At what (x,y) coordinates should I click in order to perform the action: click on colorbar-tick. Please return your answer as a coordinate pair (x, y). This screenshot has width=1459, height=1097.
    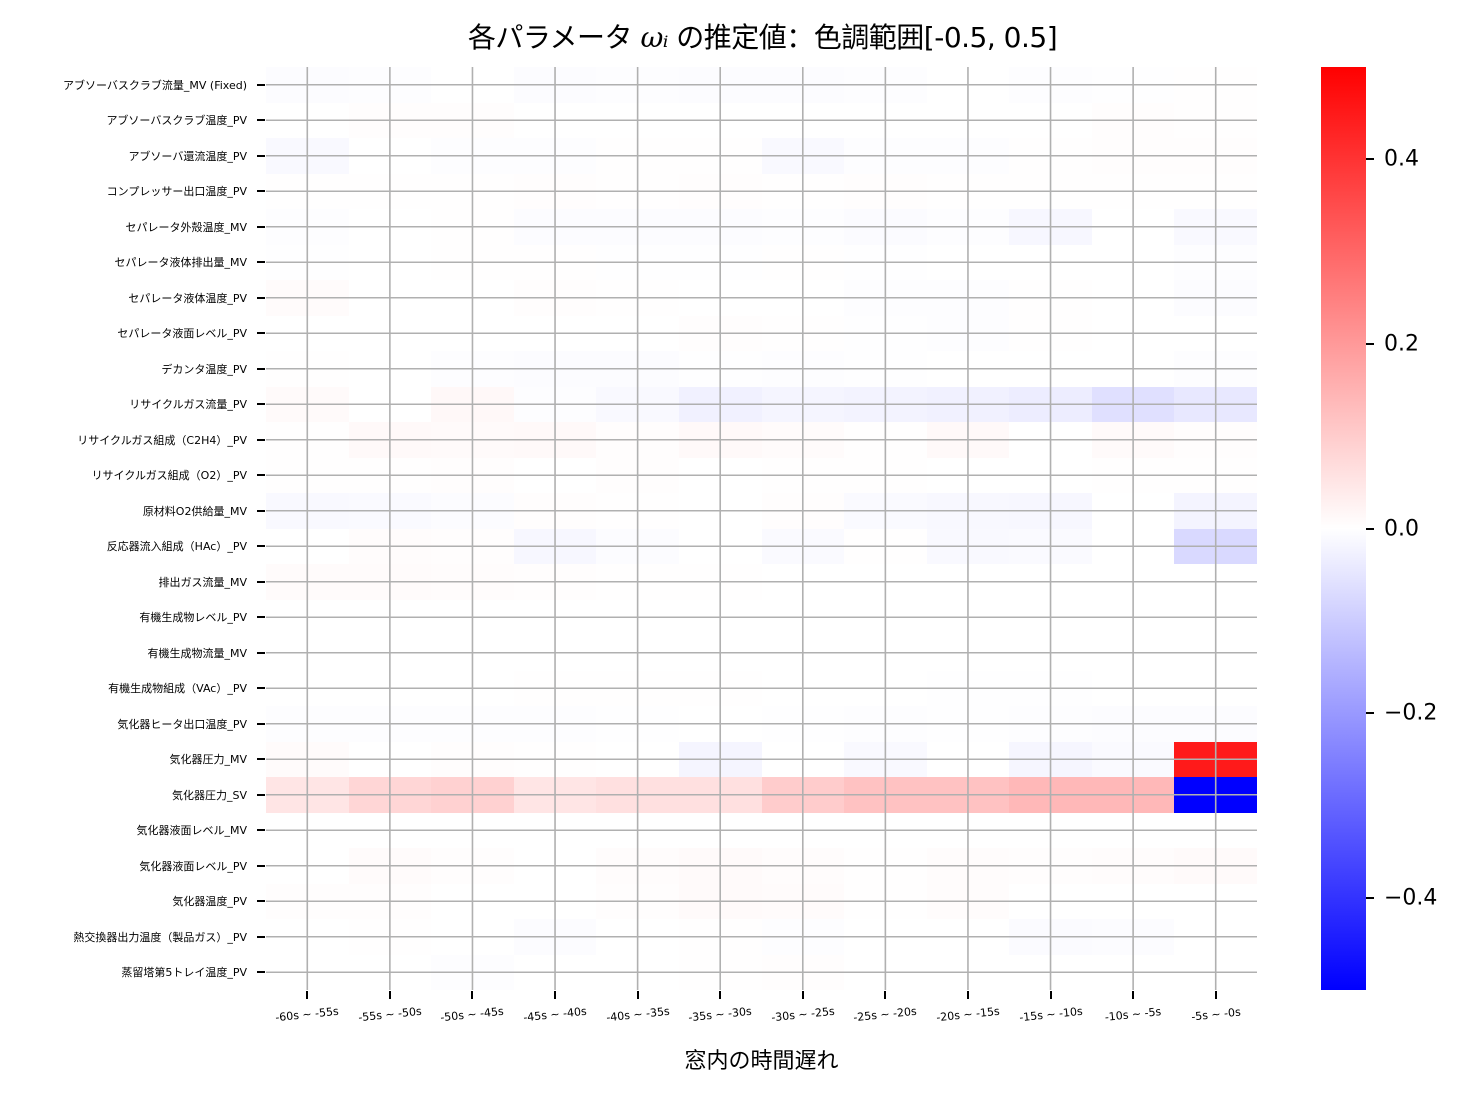
    Looking at the image, I should click on (1370, 897).